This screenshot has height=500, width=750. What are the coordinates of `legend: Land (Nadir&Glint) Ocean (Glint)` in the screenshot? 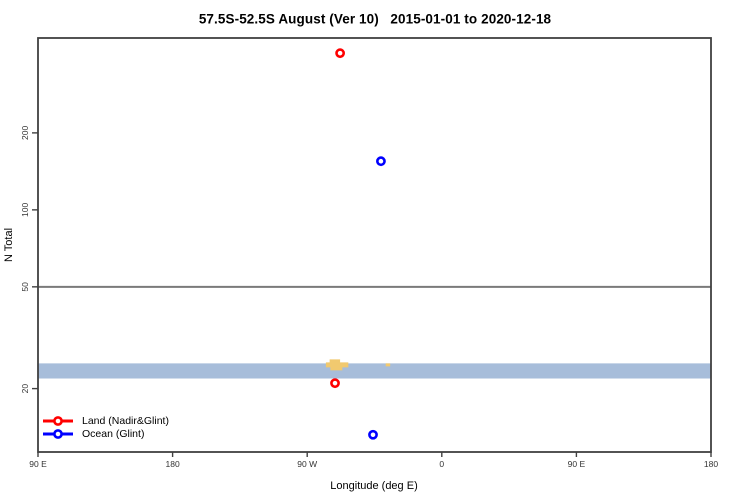 It's located at (105, 427).